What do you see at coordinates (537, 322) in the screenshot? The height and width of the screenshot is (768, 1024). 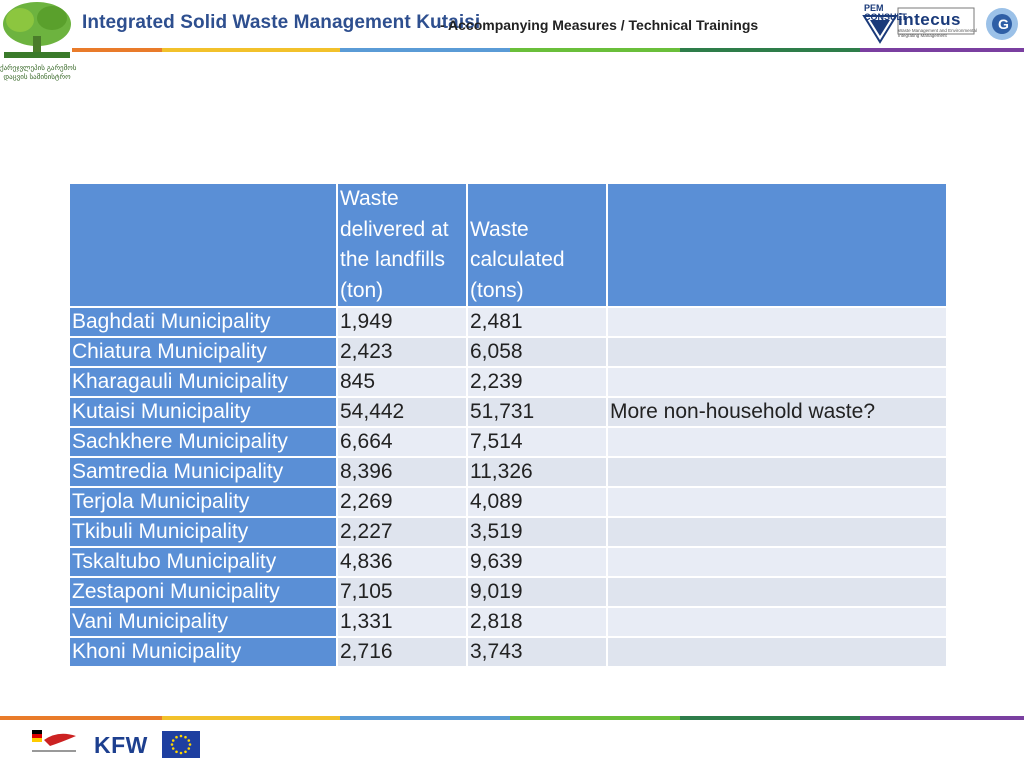 I see `cell-calculated: 2,481` at bounding box center [537, 322].